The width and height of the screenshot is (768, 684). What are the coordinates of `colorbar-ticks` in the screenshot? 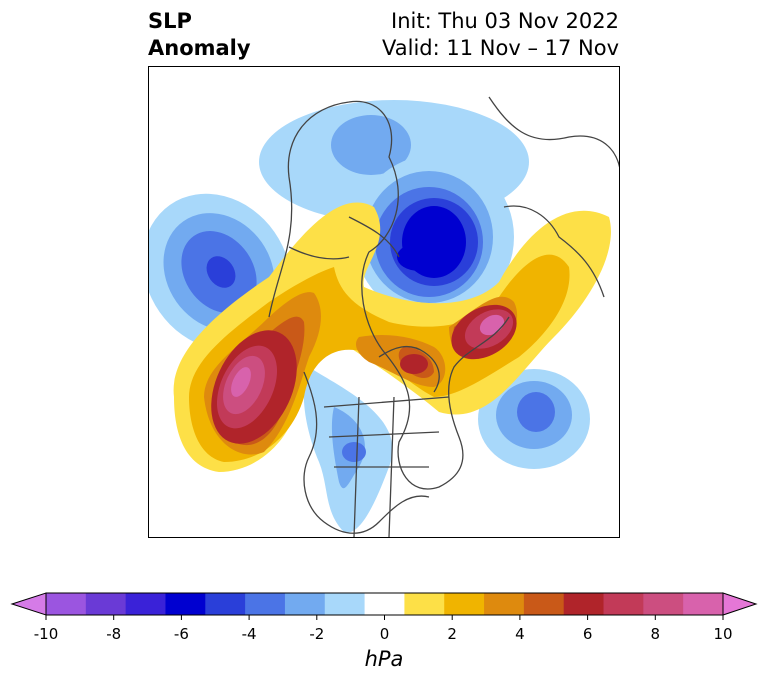 It's located at (384, 617).